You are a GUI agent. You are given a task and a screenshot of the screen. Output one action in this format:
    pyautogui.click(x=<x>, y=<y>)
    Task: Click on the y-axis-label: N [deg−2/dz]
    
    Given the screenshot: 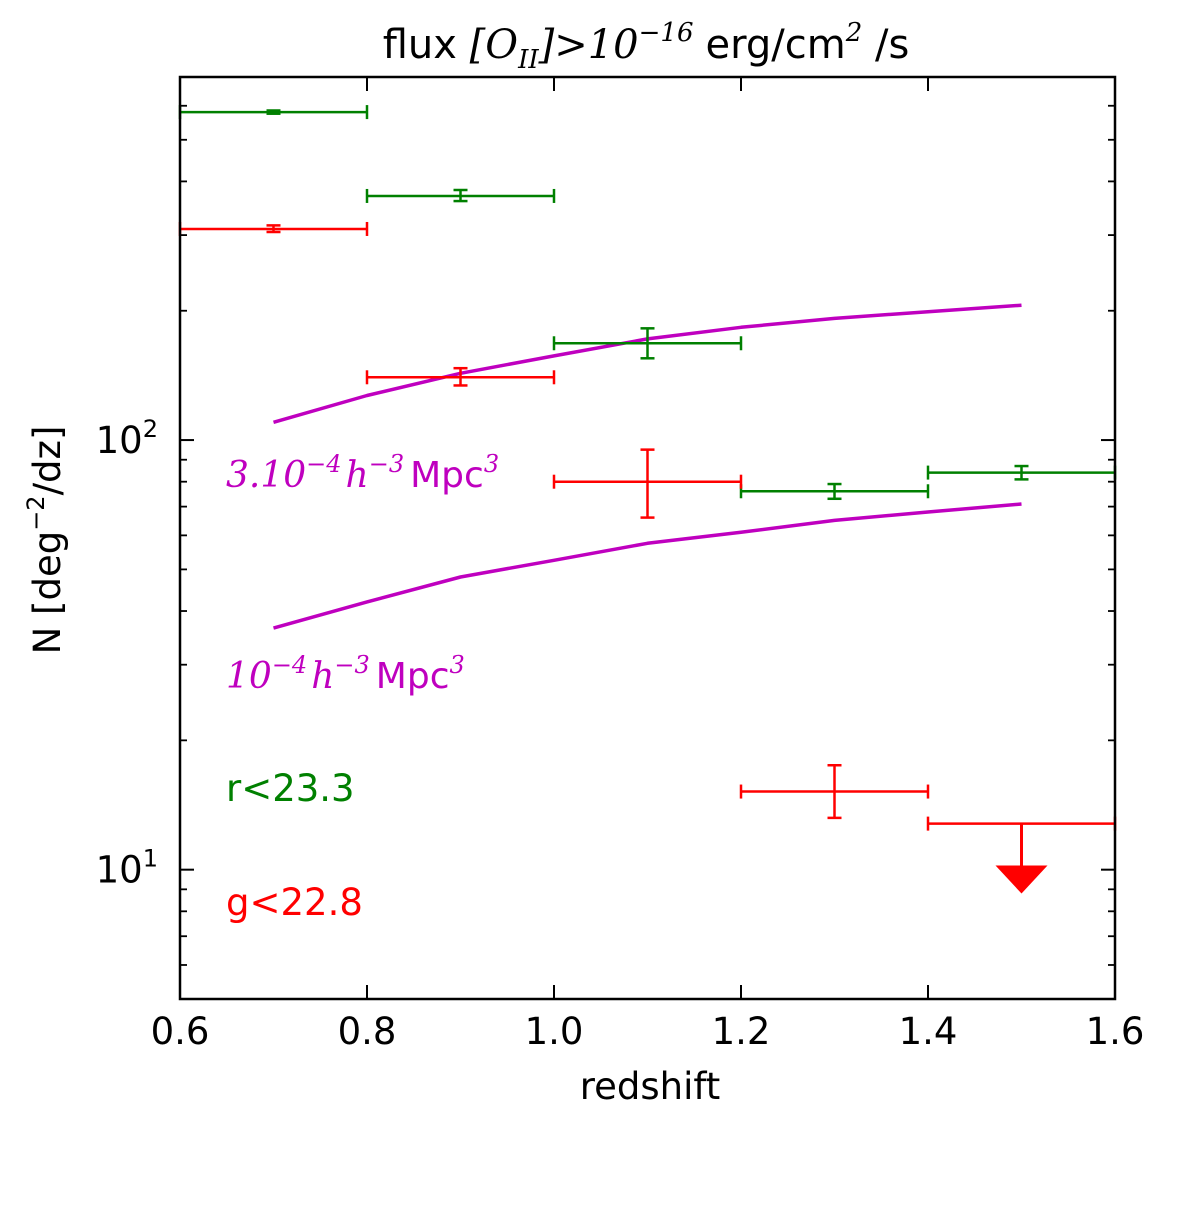 What is the action you would take?
    pyautogui.click(x=45, y=540)
    